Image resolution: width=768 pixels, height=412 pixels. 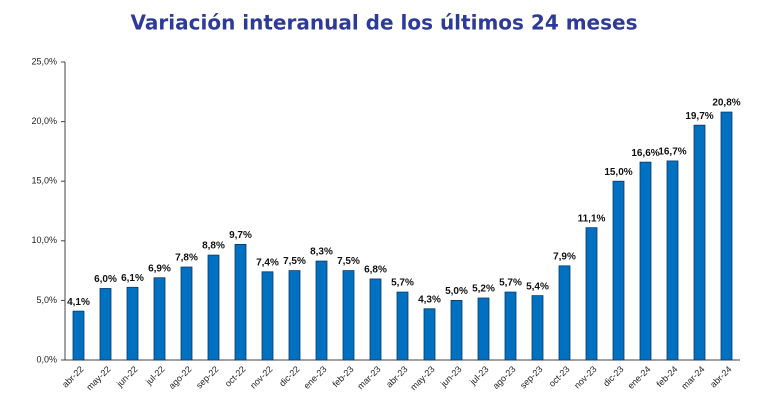 What do you see at coordinates (240, 235) in the screenshot?
I see `value-label: 9,7%` at bounding box center [240, 235].